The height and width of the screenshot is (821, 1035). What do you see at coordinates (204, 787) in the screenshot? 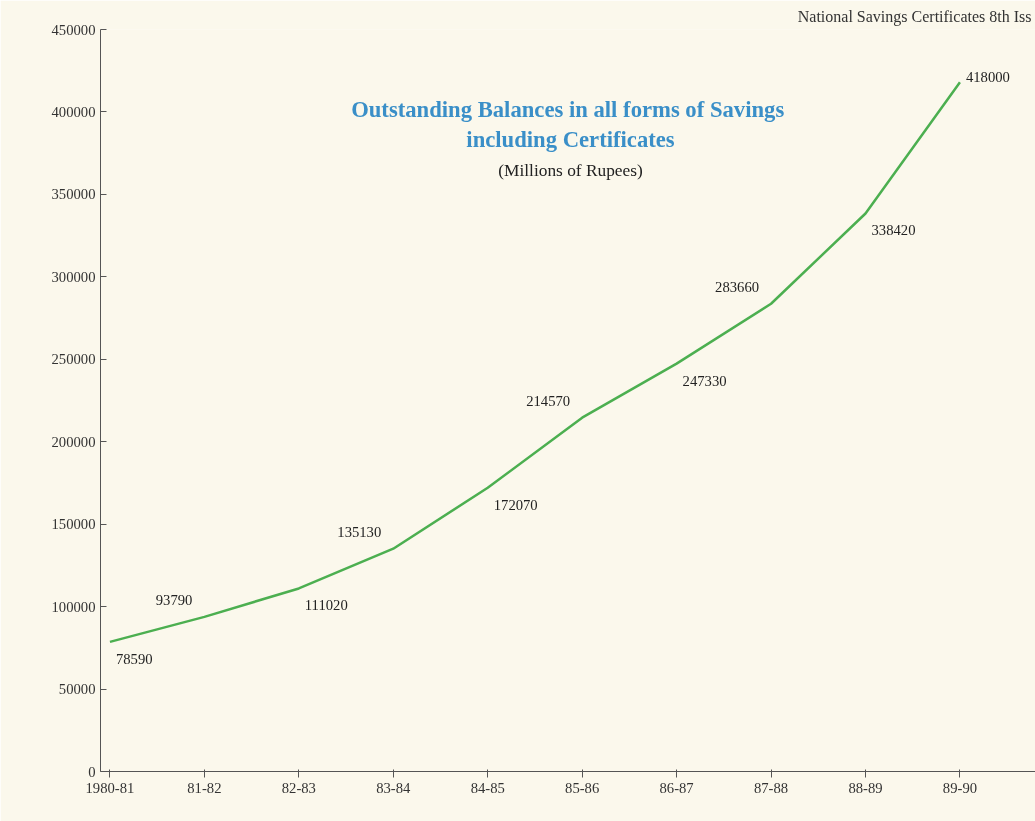
I see `x-tick-label: 81-82` at bounding box center [204, 787].